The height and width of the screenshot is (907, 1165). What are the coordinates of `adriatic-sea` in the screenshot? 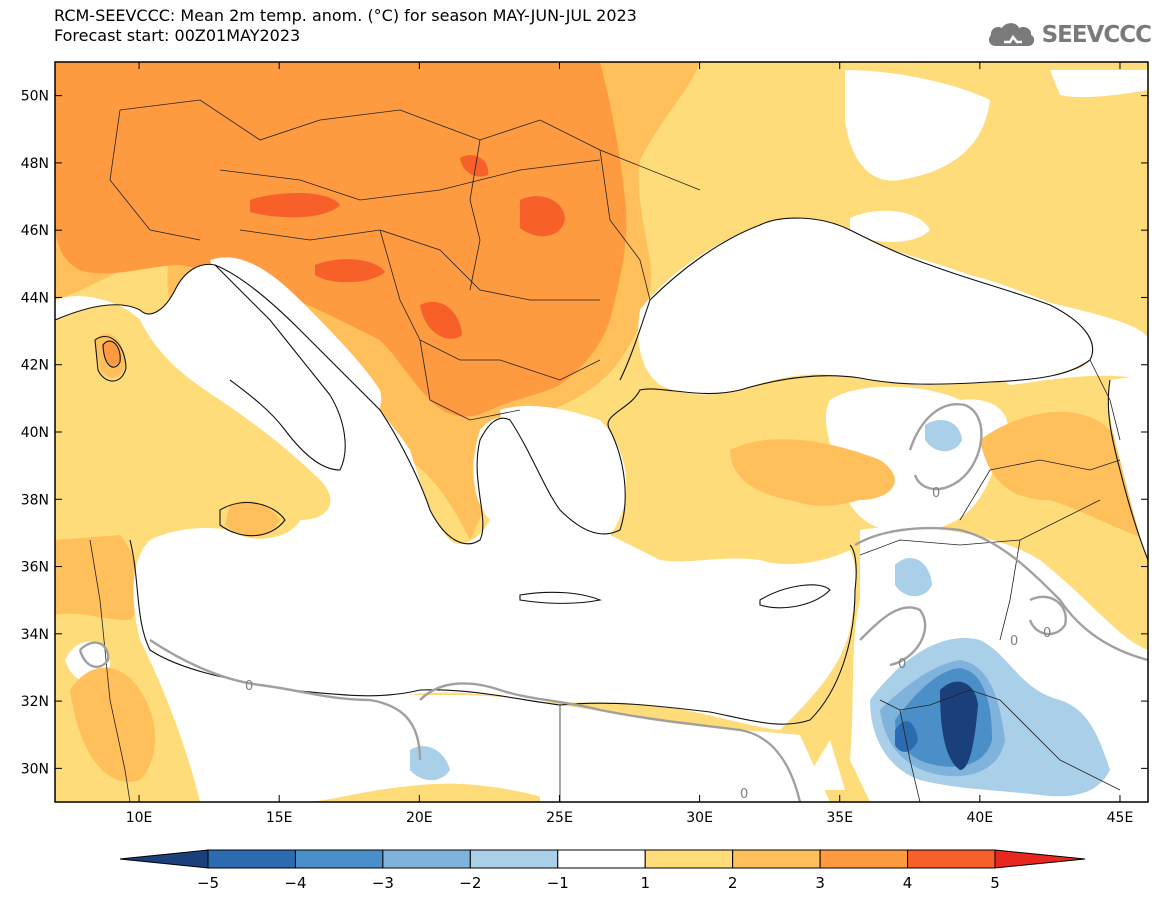 It's located at (296, 335).